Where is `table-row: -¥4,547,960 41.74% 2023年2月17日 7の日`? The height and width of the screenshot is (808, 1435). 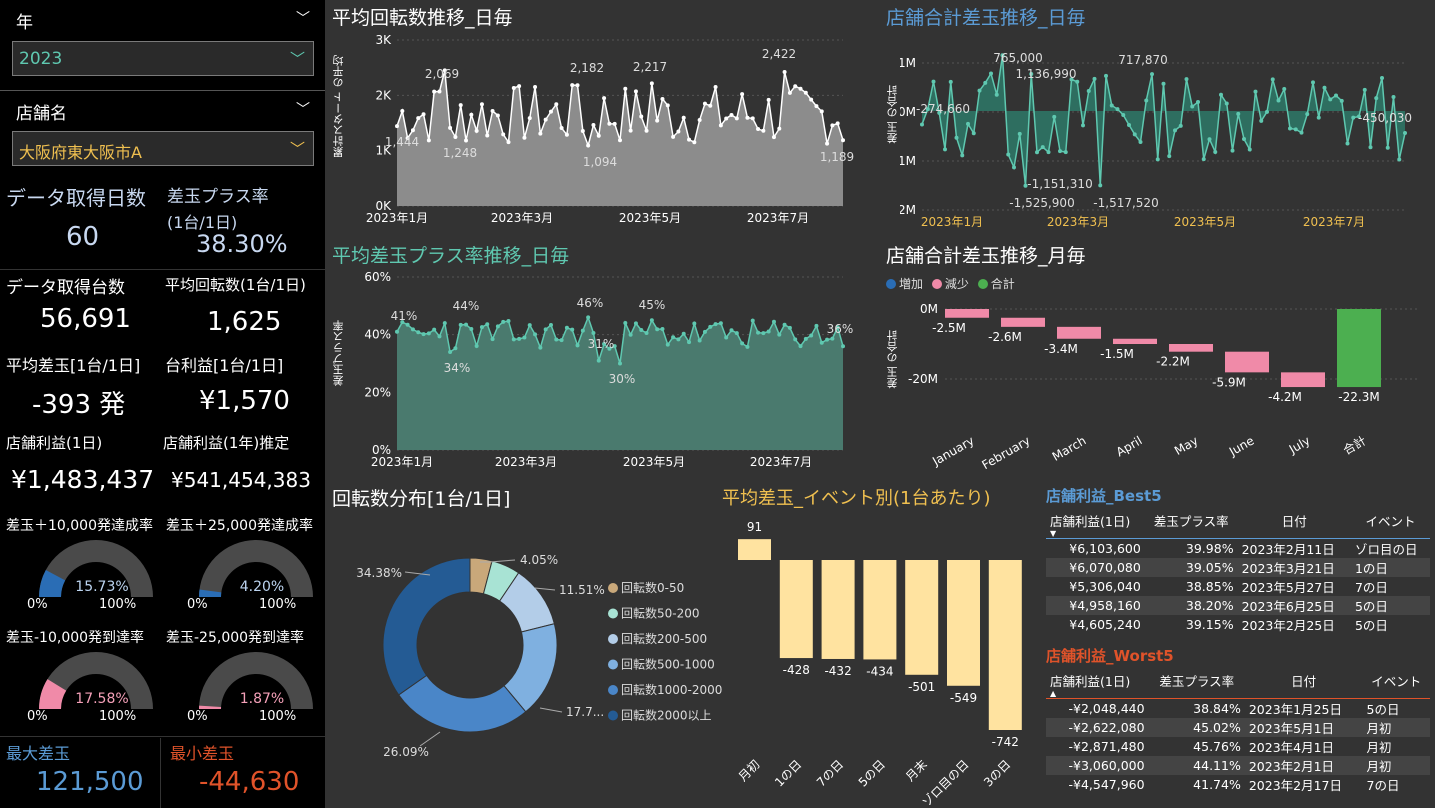
table-row: -¥4,547,960 41.74% 2023年2月17日 7の日 is located at coordinates (1238, 784).